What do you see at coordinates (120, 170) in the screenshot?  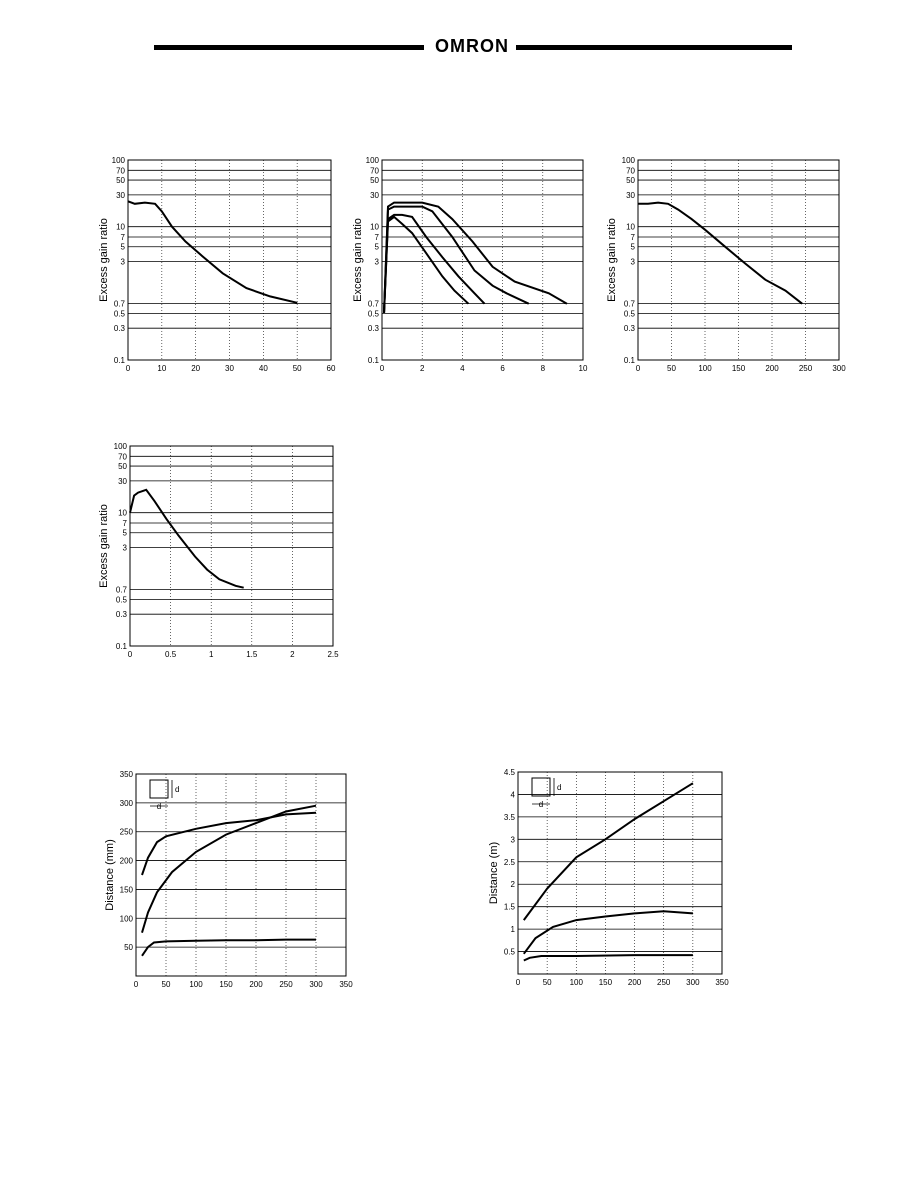 I see `y-tick-label: 70` at bounding box center [120, 170].